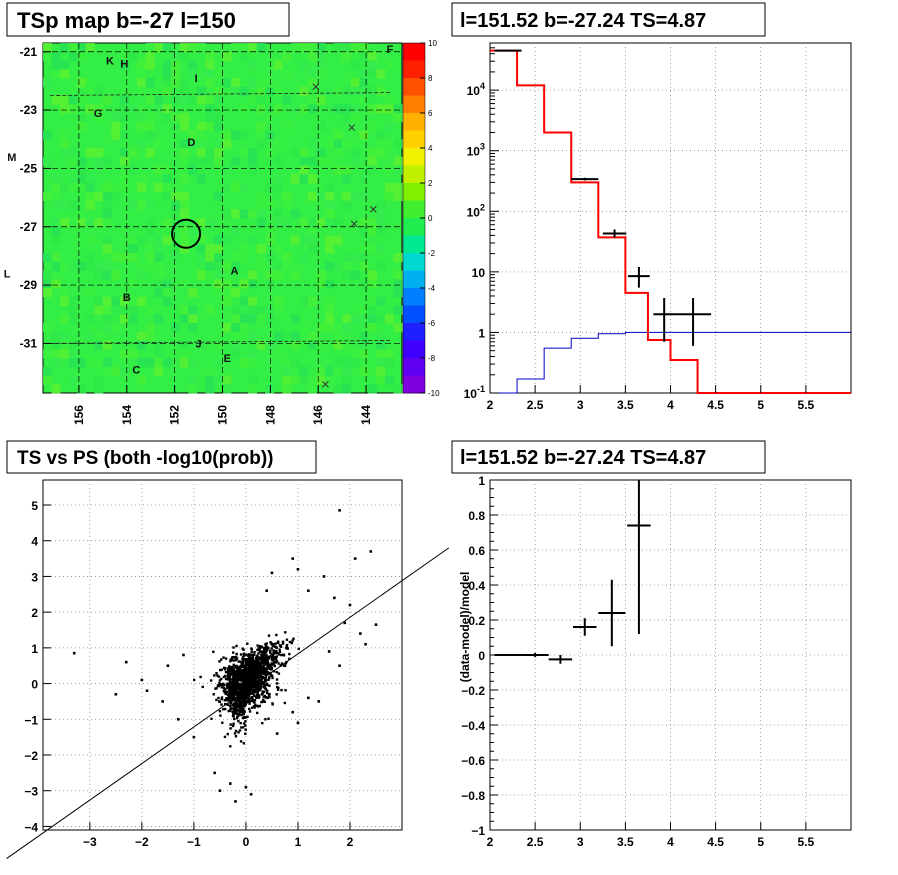 This screenshot has width=898, height=875. I want to click on tsmap-colorbar: 10 8 6 4 2 0 -2 -4 -6 -8 -10, so click(421, 218).